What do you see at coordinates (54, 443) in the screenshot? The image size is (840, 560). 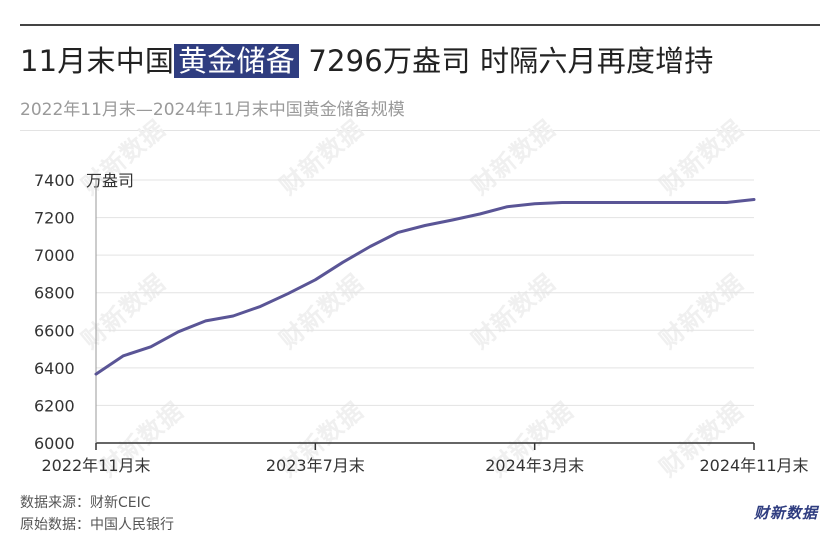 I see `y-tick-label: 6000` at bounding box center [54, 443].